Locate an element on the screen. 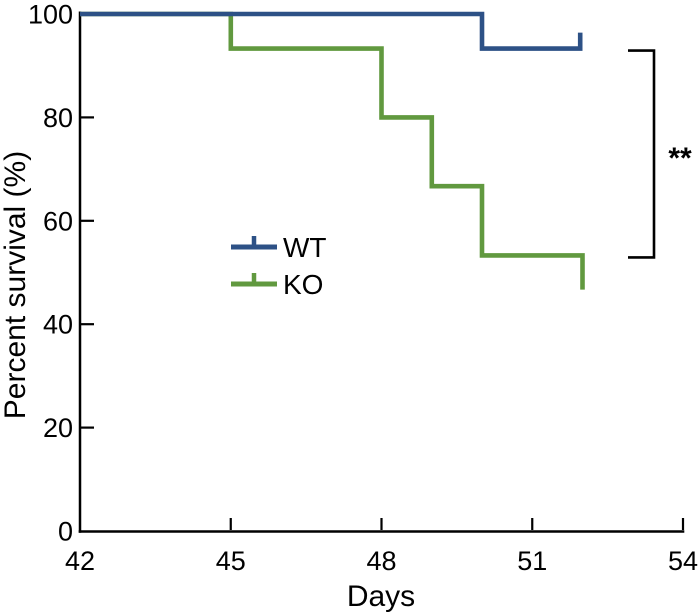 The height and width of the screenshot is (616, 700). y-tick-label: 0 is located at coordinates (65, 532).